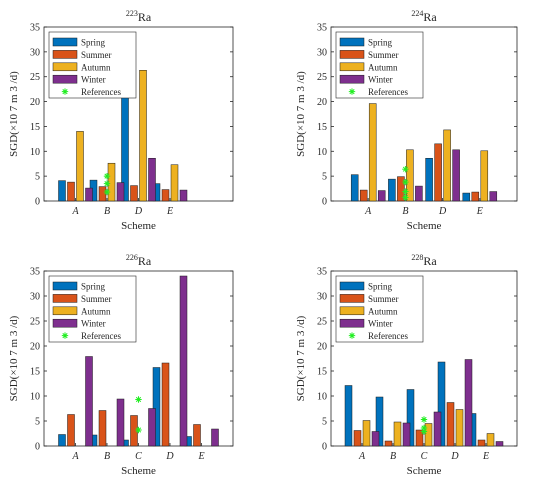 The image size is (554, 482). What do you see at coordinates (417, 257) in the screenshot?
I see `chart-title-superscript: 228` at bounding box center [417, 257].